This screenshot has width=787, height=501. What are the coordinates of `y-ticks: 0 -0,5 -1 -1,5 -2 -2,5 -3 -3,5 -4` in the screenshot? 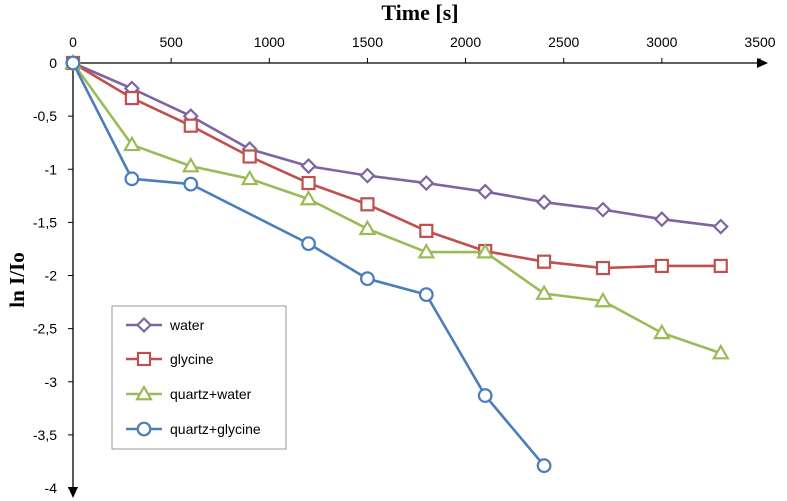 It's located at (53, 275).